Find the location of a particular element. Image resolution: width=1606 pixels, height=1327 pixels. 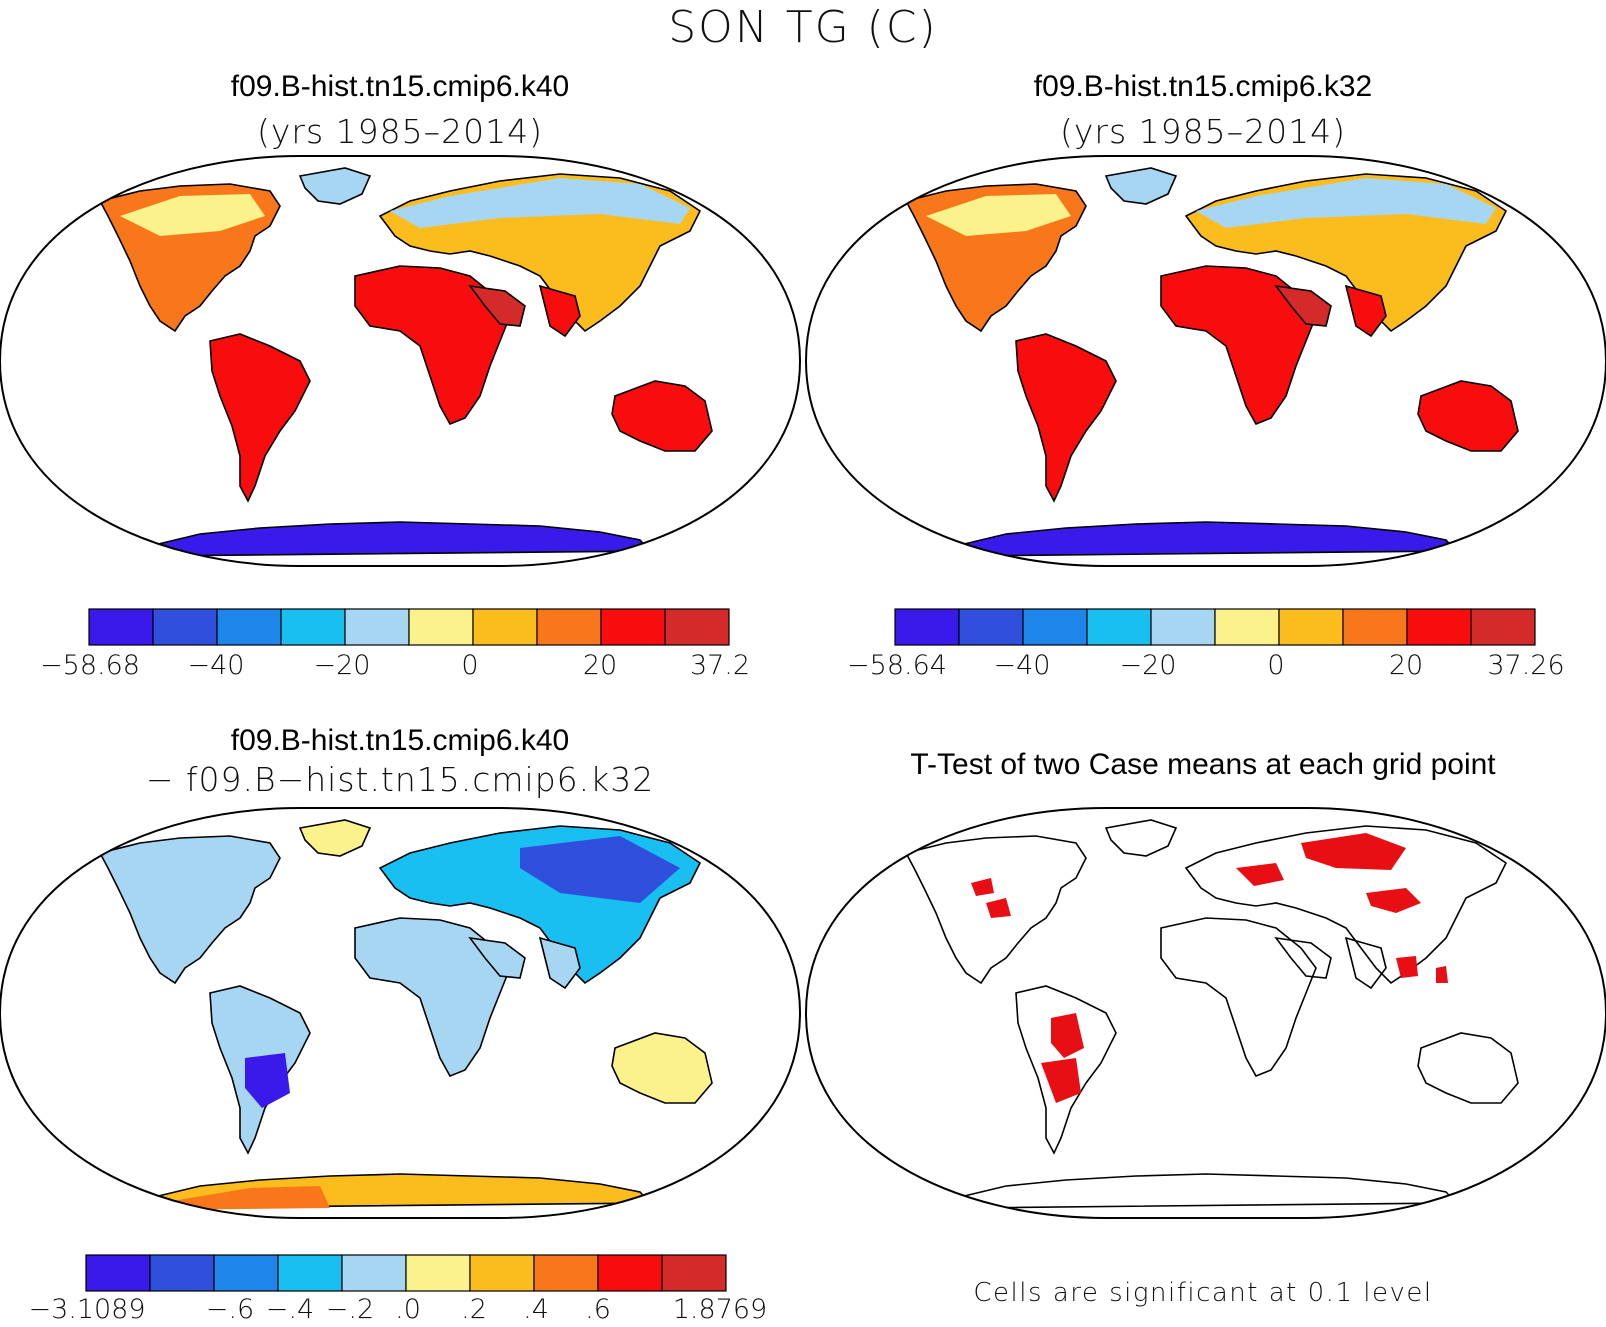

panel-k32-subtitle: (yrs 1985–2014) is located at coordinates (1203, 131).